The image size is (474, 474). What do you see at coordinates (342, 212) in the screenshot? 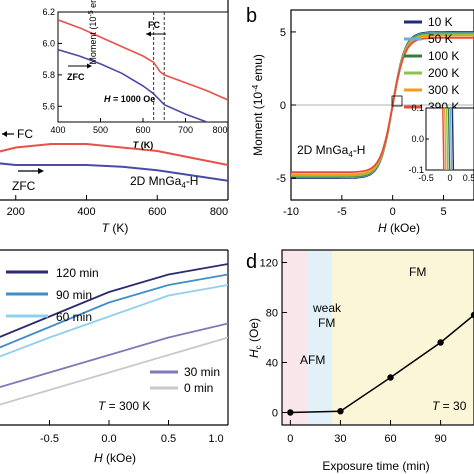
I see `panel-b-x-tick-label: -5` at bounding box center [342, 212].